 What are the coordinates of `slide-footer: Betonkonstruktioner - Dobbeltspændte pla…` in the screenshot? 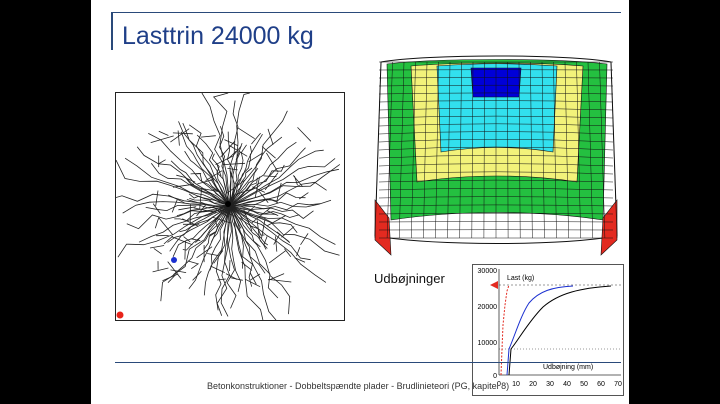 It's located at (358, 386).